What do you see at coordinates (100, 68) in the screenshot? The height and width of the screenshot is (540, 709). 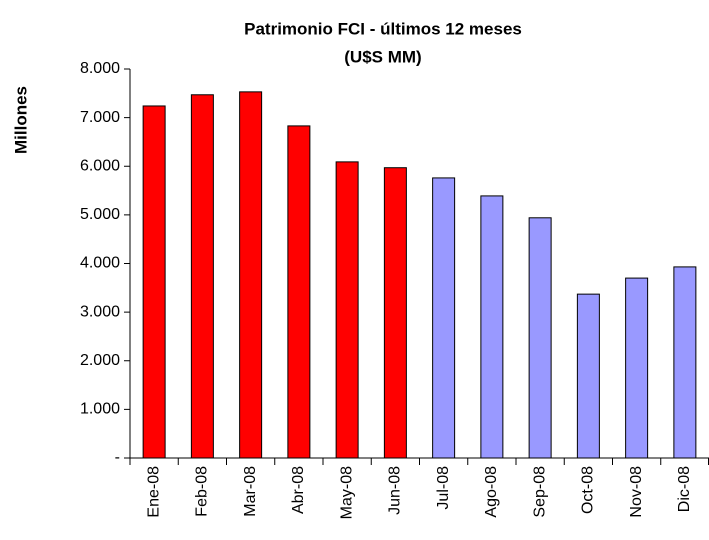 I see `y-tick-label: 8.000` at bounding box center [100, 68].